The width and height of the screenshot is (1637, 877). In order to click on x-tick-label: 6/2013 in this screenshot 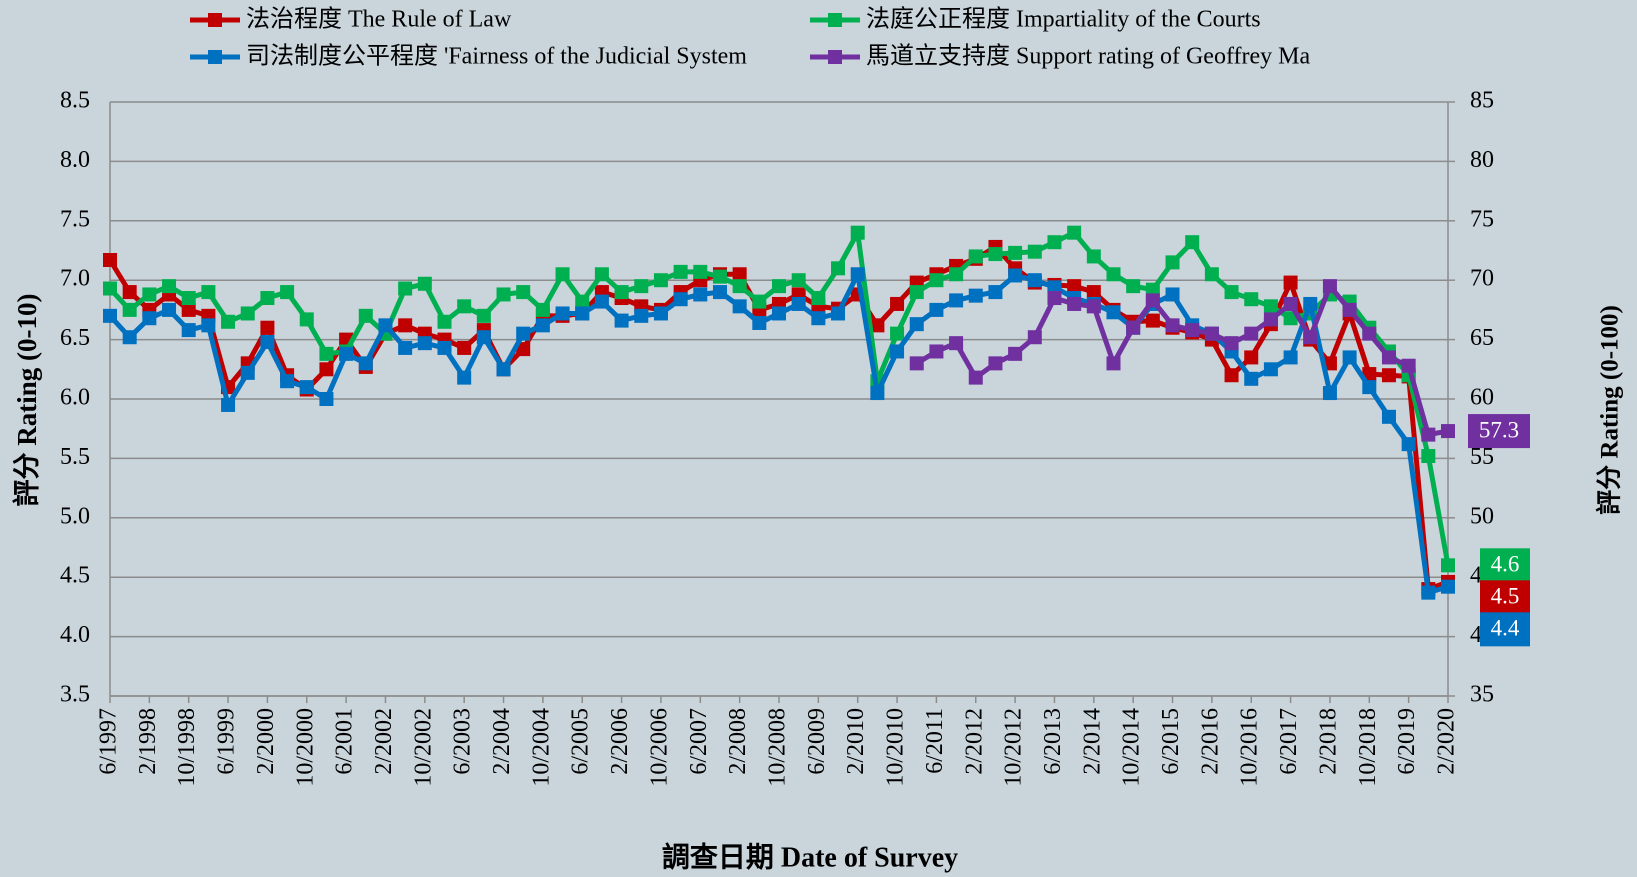, I will do `click(1053, 741)`.